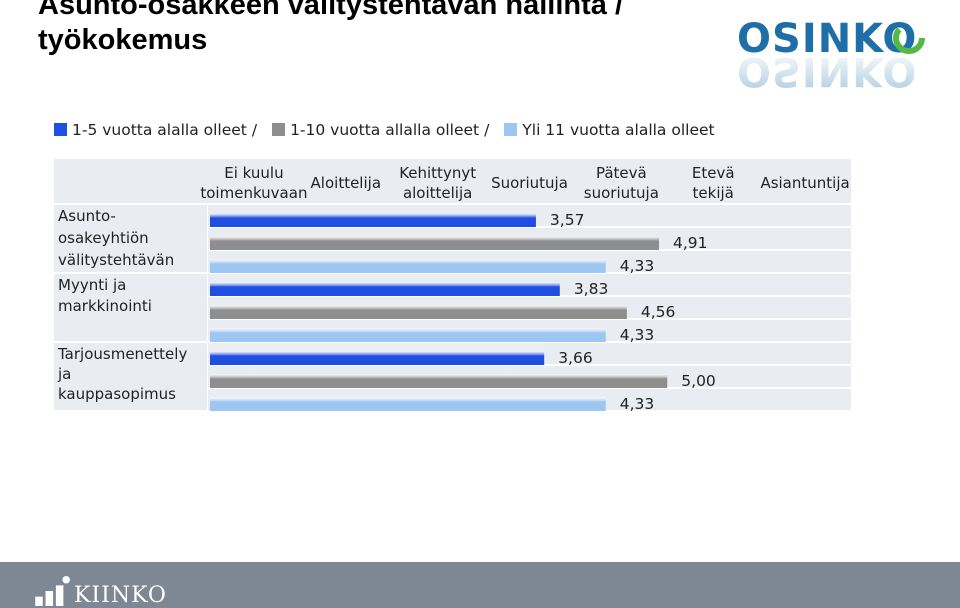 The image size is (960, 608). Describe the element at coordinates (87, 216) in the screenshot. I see `category-label-line: Asunto-` at that location.